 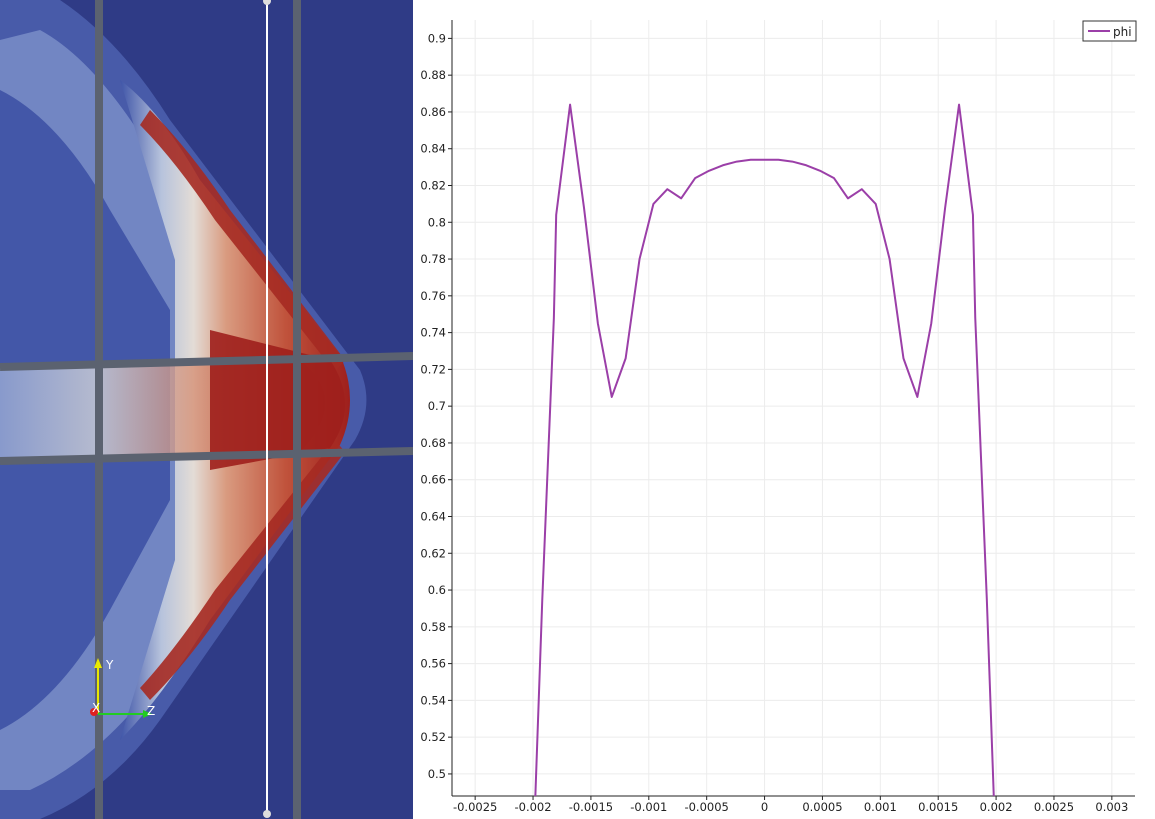 What do you see at coordinates (437, 406) in the screenshot?
I see `y-tick-label: 0.7` at bounding box center [437, 406].